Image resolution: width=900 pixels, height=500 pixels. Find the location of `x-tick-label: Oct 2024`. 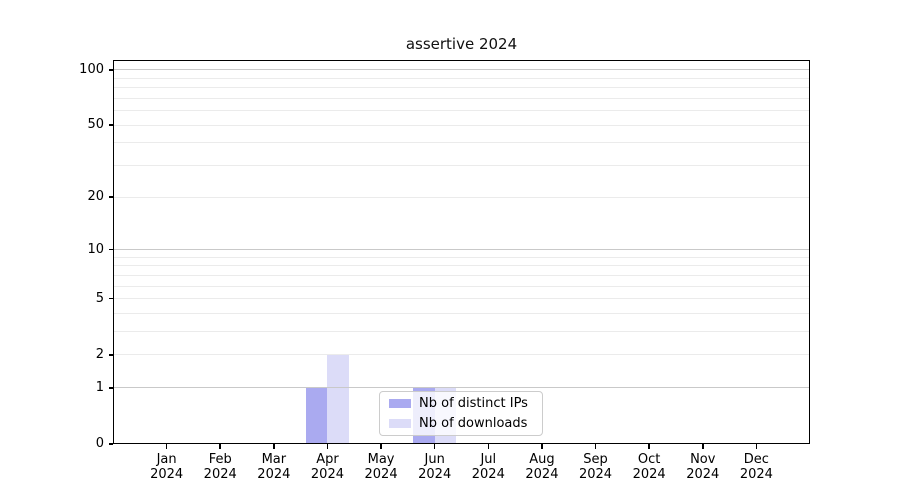

x-tick-label: Oct 2024 is located at coordinates (649, 467).